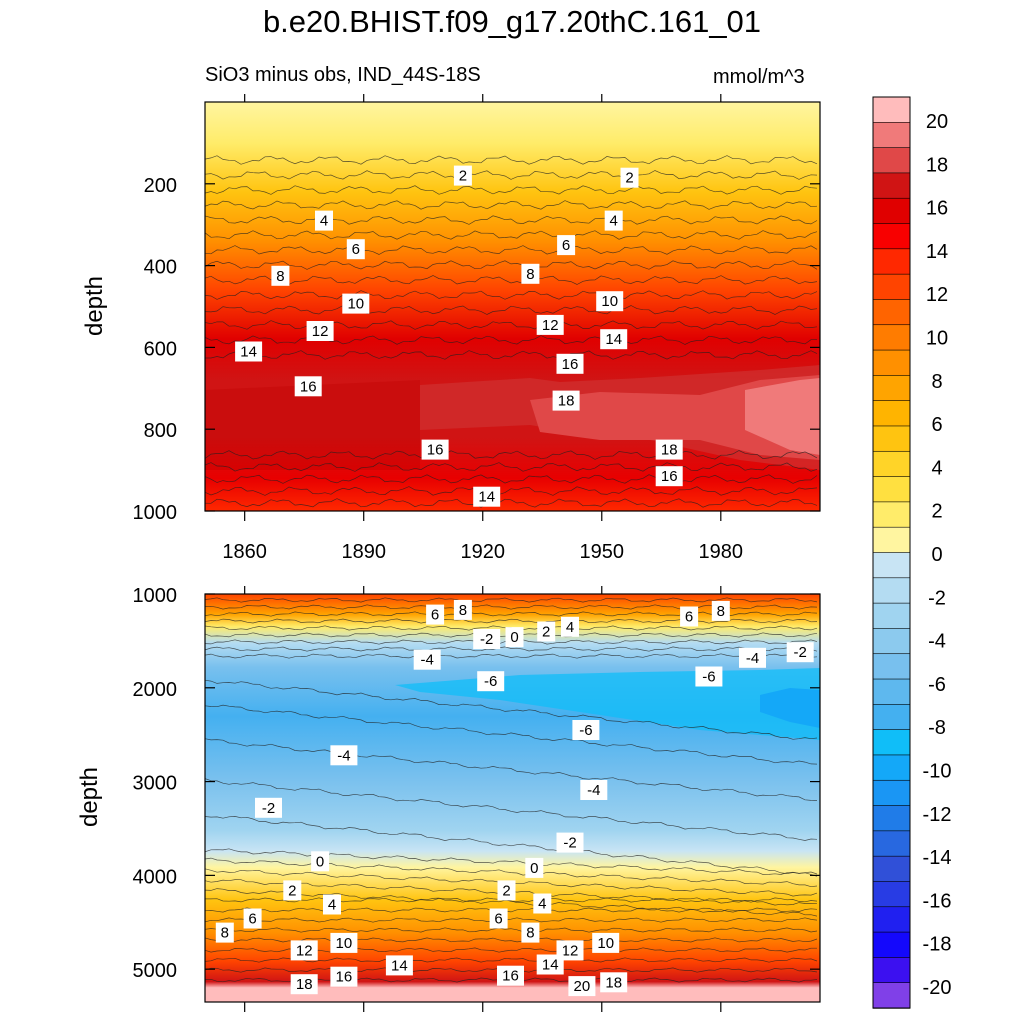 This screenshot has width=1024, height=1024. I want to click on colorbar-label: -2, so click(937, 598).